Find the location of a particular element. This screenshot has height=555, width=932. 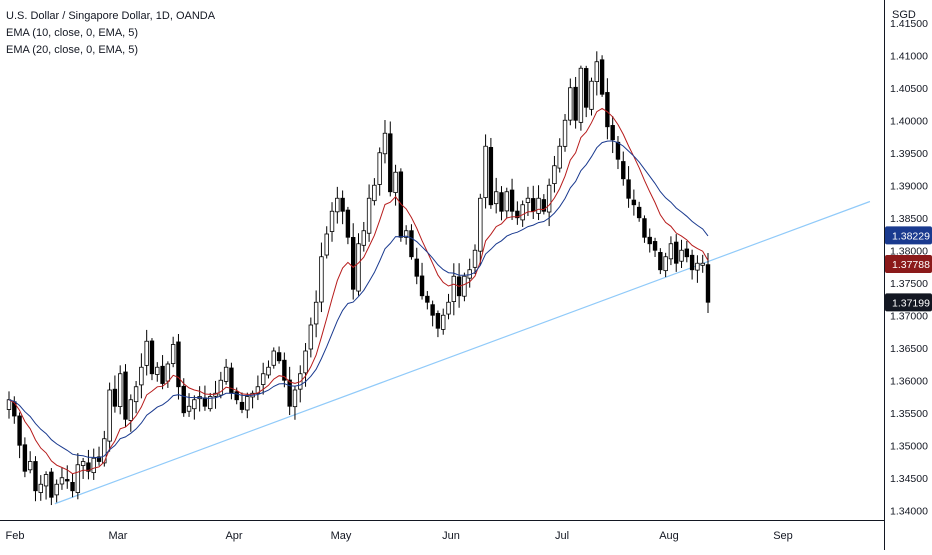

y-tick-label: 1.40500 is located at coordinates (909, 89).